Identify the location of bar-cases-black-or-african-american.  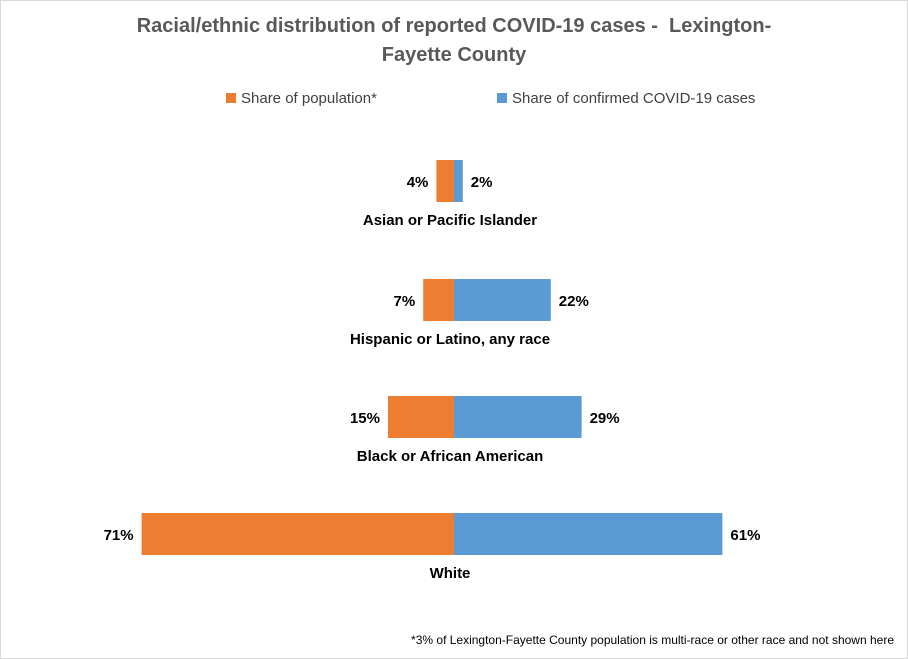
(518, 417).